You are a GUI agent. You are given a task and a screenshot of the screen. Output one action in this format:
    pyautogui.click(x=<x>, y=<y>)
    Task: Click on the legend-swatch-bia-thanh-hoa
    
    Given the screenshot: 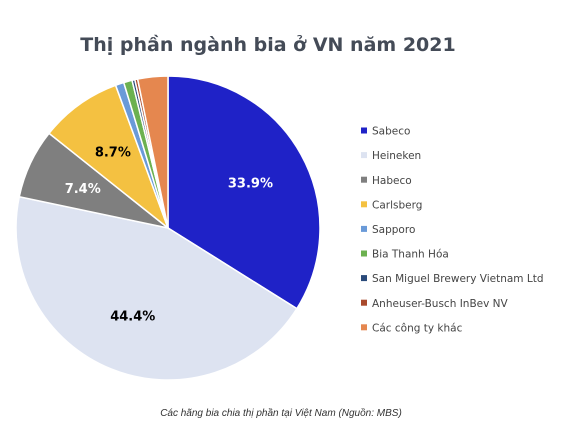 What is the action you would take?
    pyautogui.click(x=364, y=253)
    